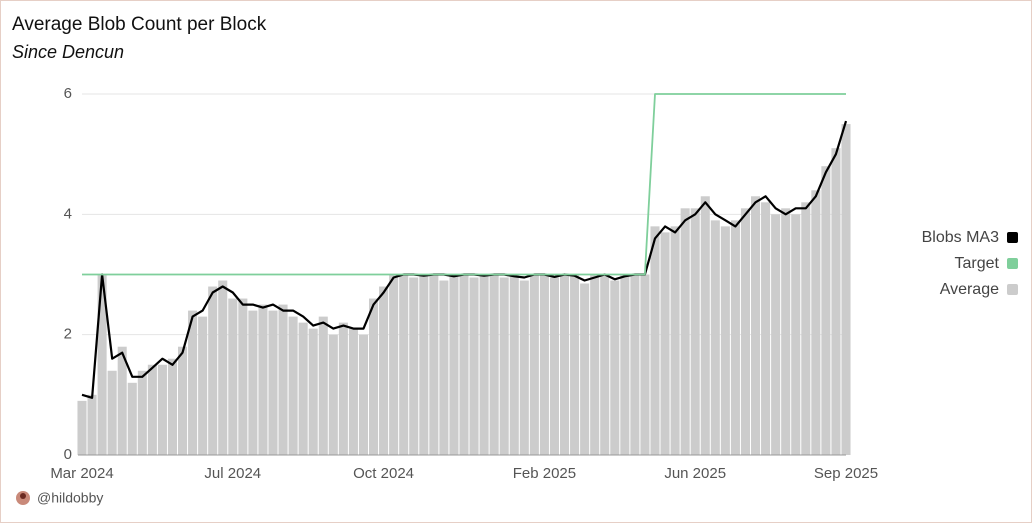 Image resolution: width=1032 pixels, height=523 pixels. I want to click on y-tick-label: 2, so click(68, 334).